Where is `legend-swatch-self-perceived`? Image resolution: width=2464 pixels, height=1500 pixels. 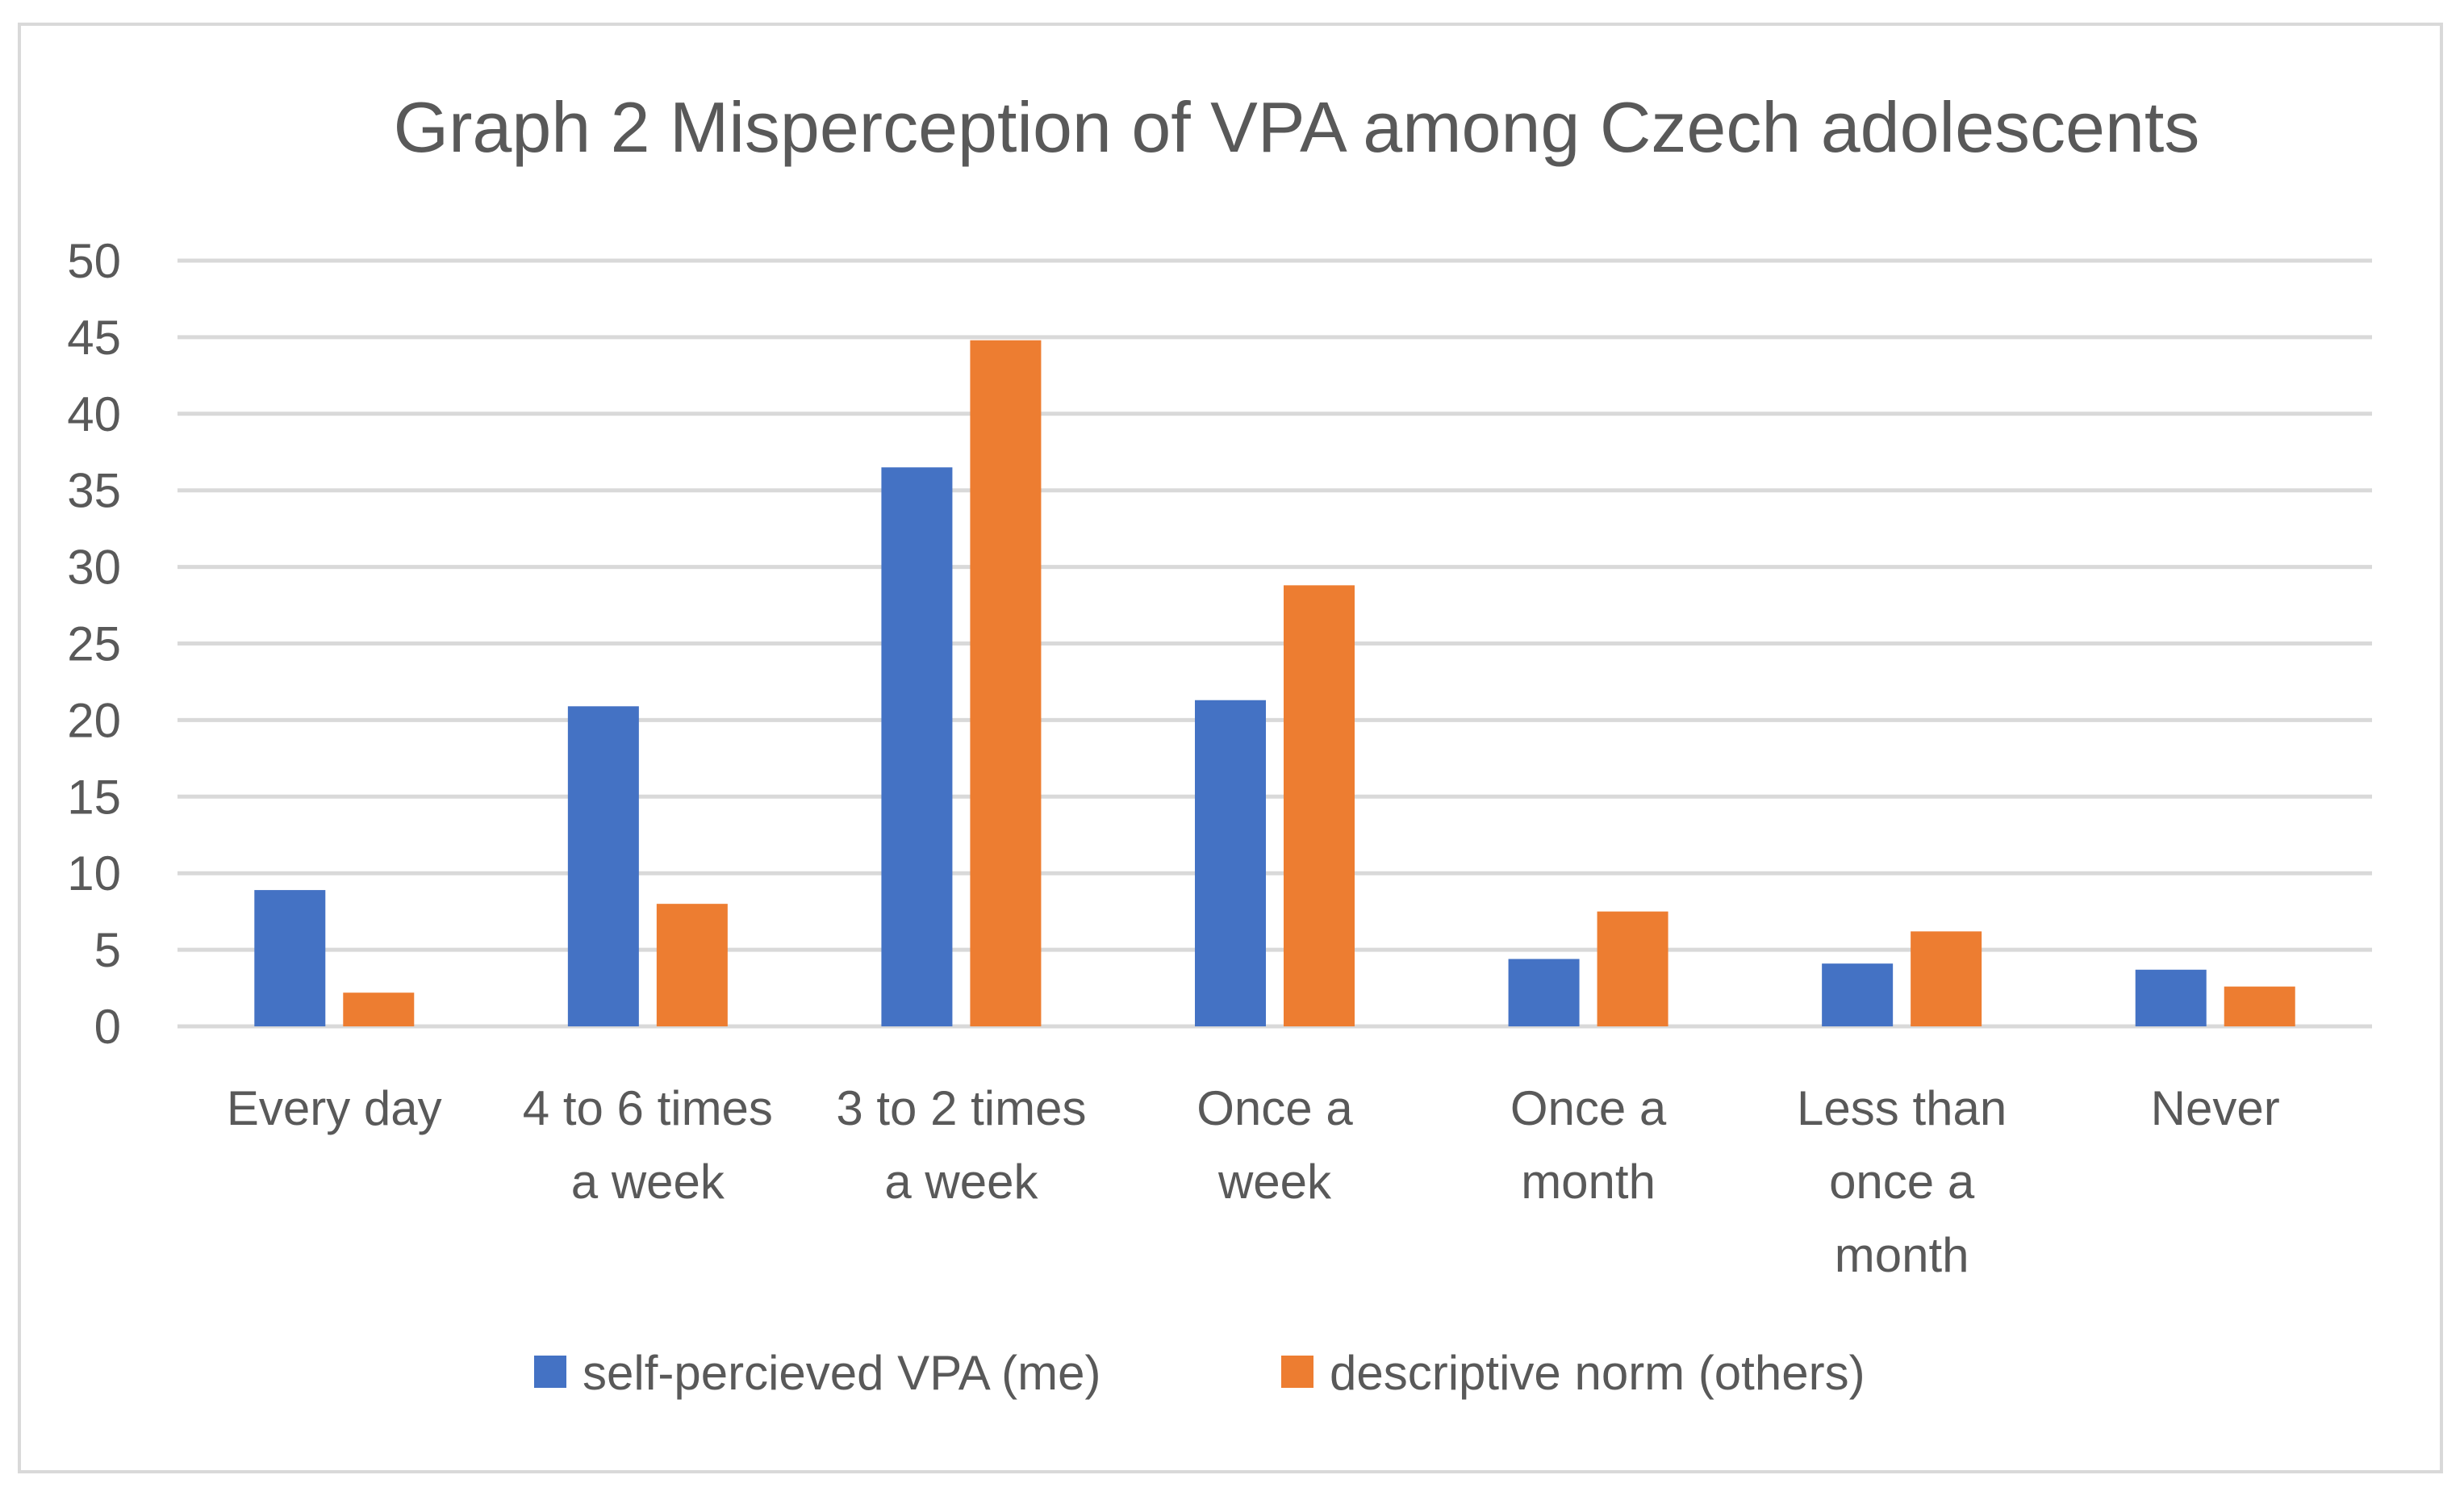
legend-swatch-self-perceived is located at coordinates (550, 1372).